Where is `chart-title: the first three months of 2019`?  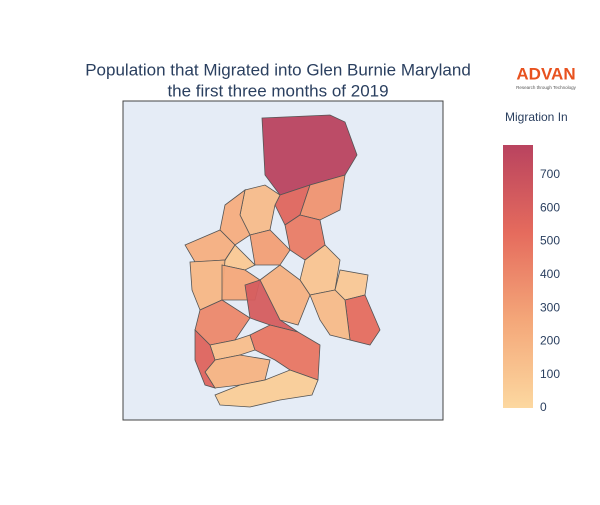 chart-title: the first three months of 2019 is located at coordinates (277, 90).